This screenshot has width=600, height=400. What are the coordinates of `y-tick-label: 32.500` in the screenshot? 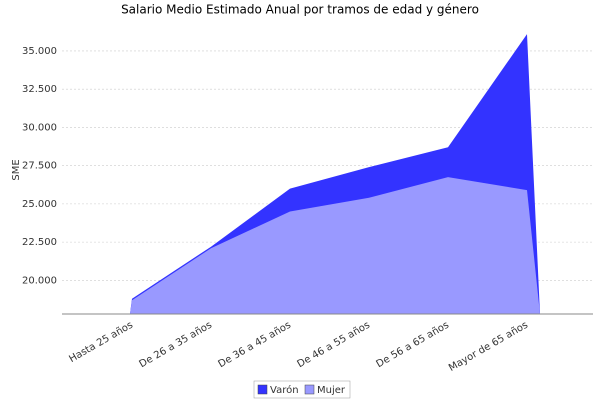 It's located at (39, 89).